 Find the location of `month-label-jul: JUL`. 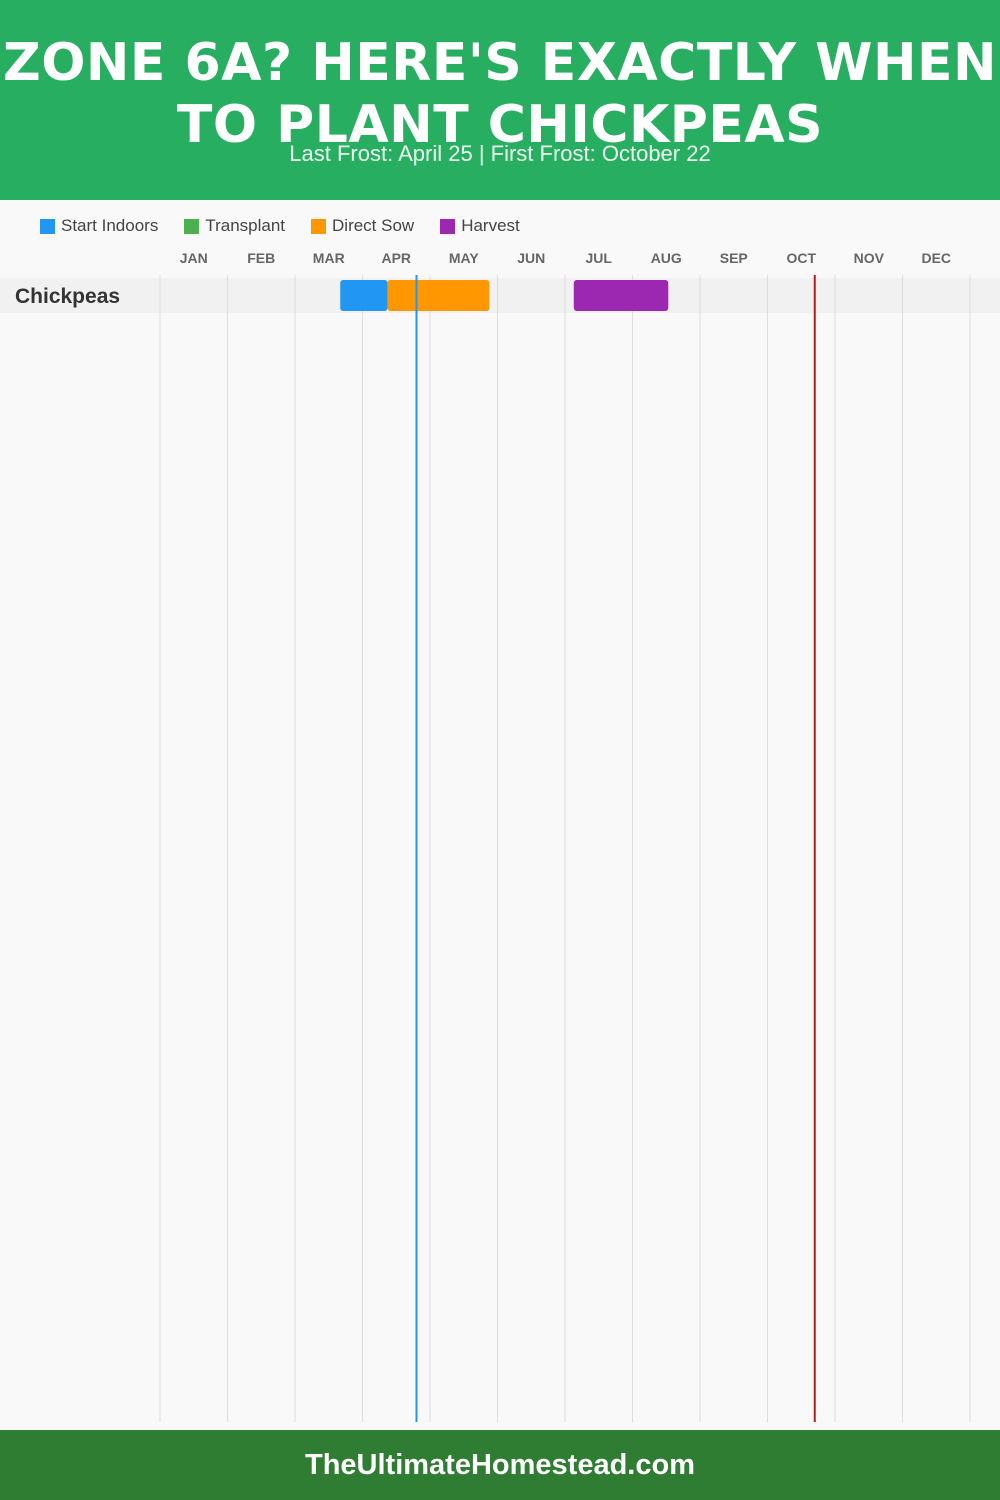

month-label-jul: JUL is located at coordinates (599, 258).